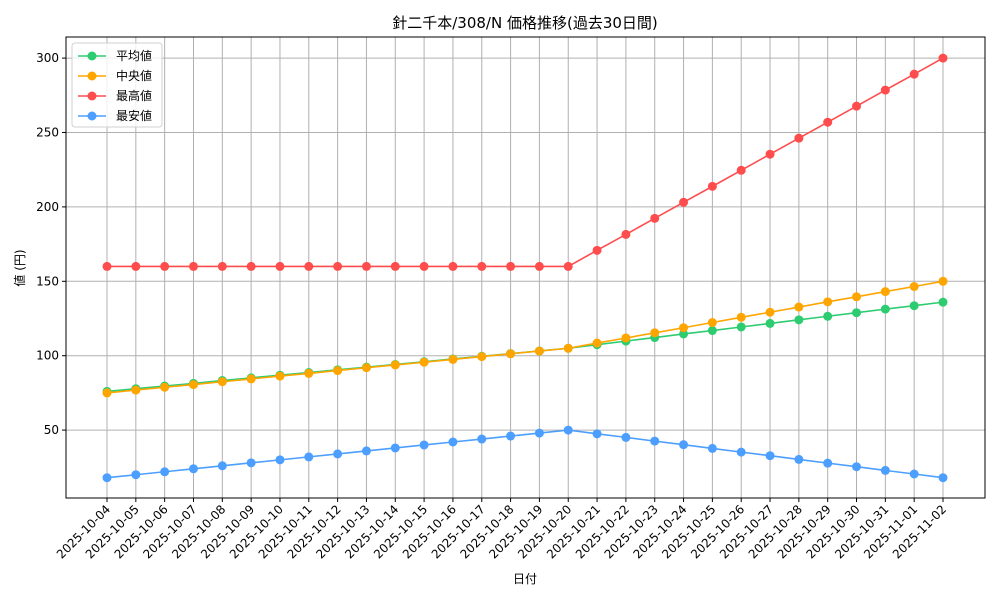  Describe the element at coordinates (525, 23) in the screenshot. I see `chart-title: 針二千本/308/N 価格推移(過去30日間)` at that location.